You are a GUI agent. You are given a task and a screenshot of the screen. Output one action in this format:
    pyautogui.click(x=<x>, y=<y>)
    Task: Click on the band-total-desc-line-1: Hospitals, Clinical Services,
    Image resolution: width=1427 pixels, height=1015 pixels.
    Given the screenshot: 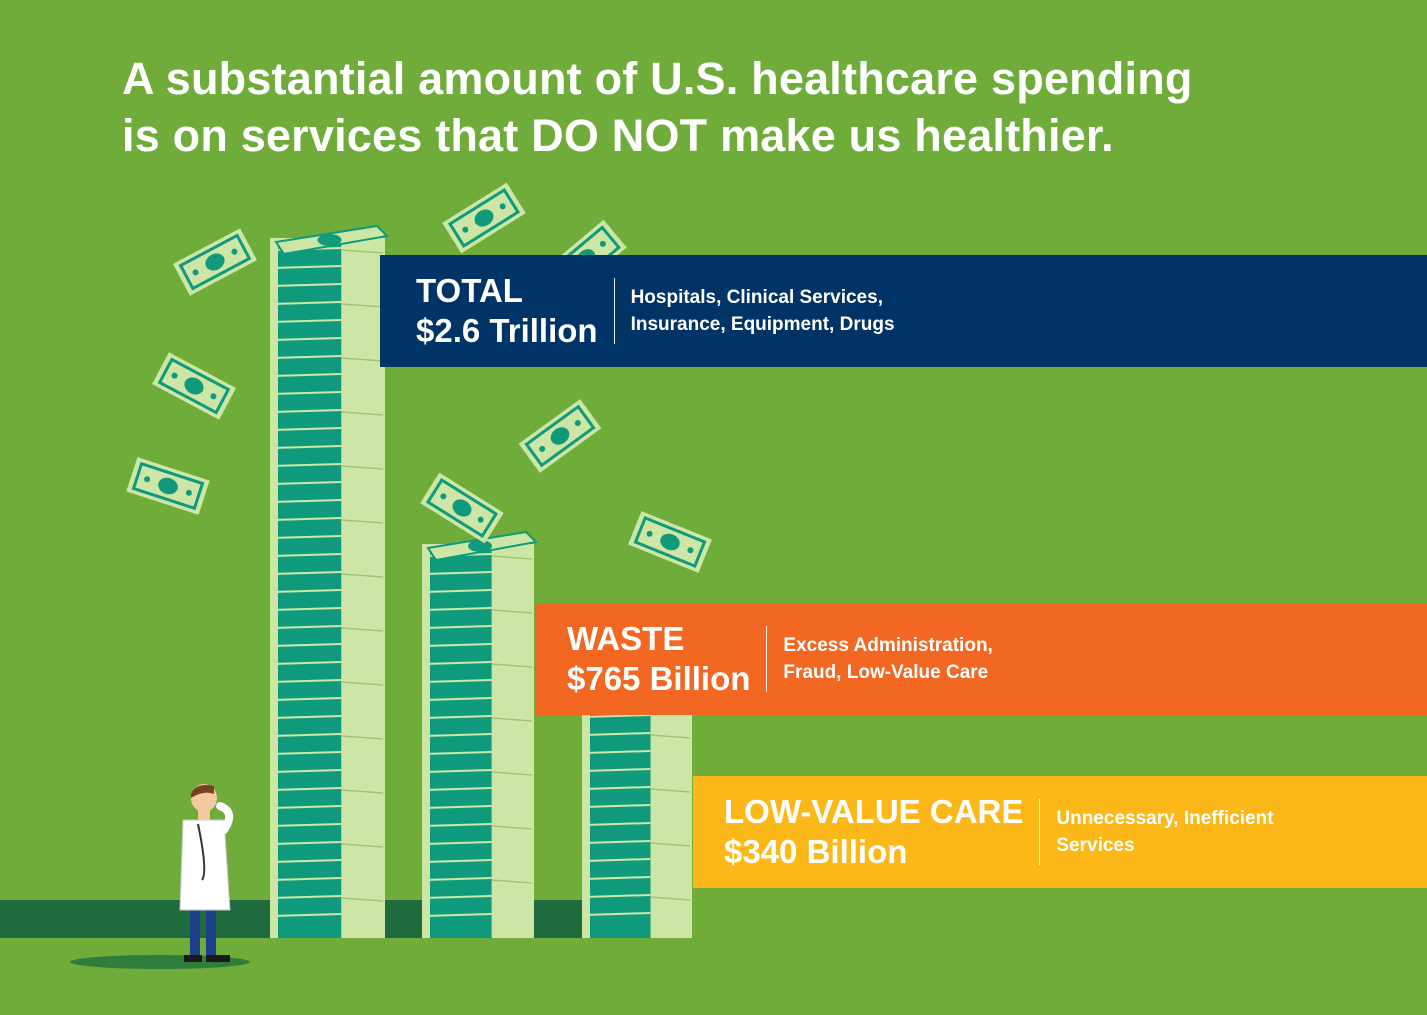 What is the action you would take?
    pyautogui.click(x=756, y=297)
    